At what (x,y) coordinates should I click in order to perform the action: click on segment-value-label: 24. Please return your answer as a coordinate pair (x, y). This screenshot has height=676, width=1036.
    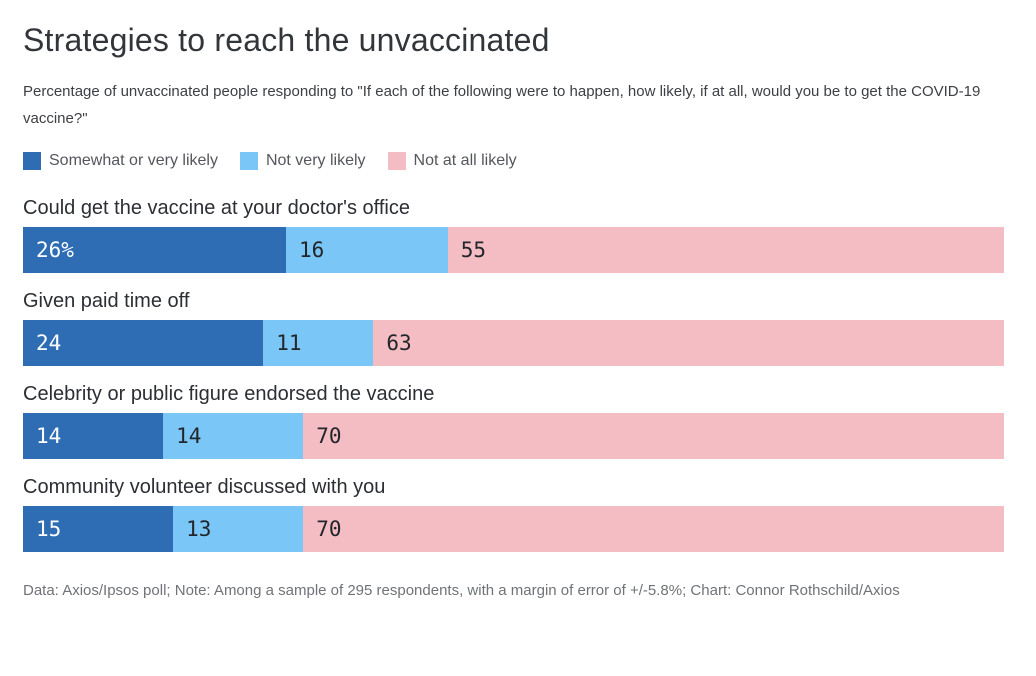
    Looking at the image, I should click on (49, 343).